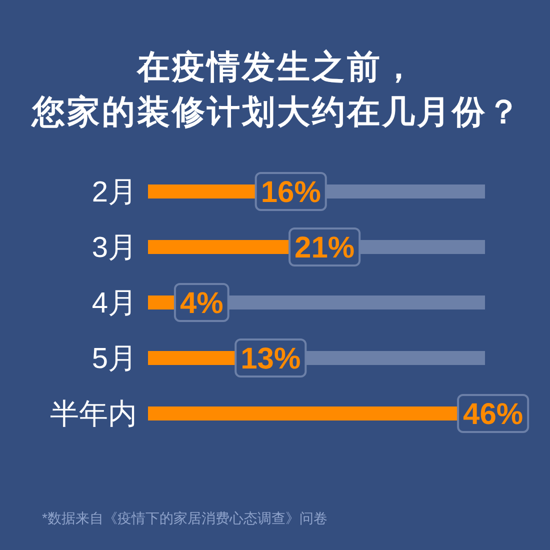 The height and width of the screenshot is (550, 550). Describe the element at coordinates (290, 192) in the screenshot. I see `data-label: 16%` at that location.